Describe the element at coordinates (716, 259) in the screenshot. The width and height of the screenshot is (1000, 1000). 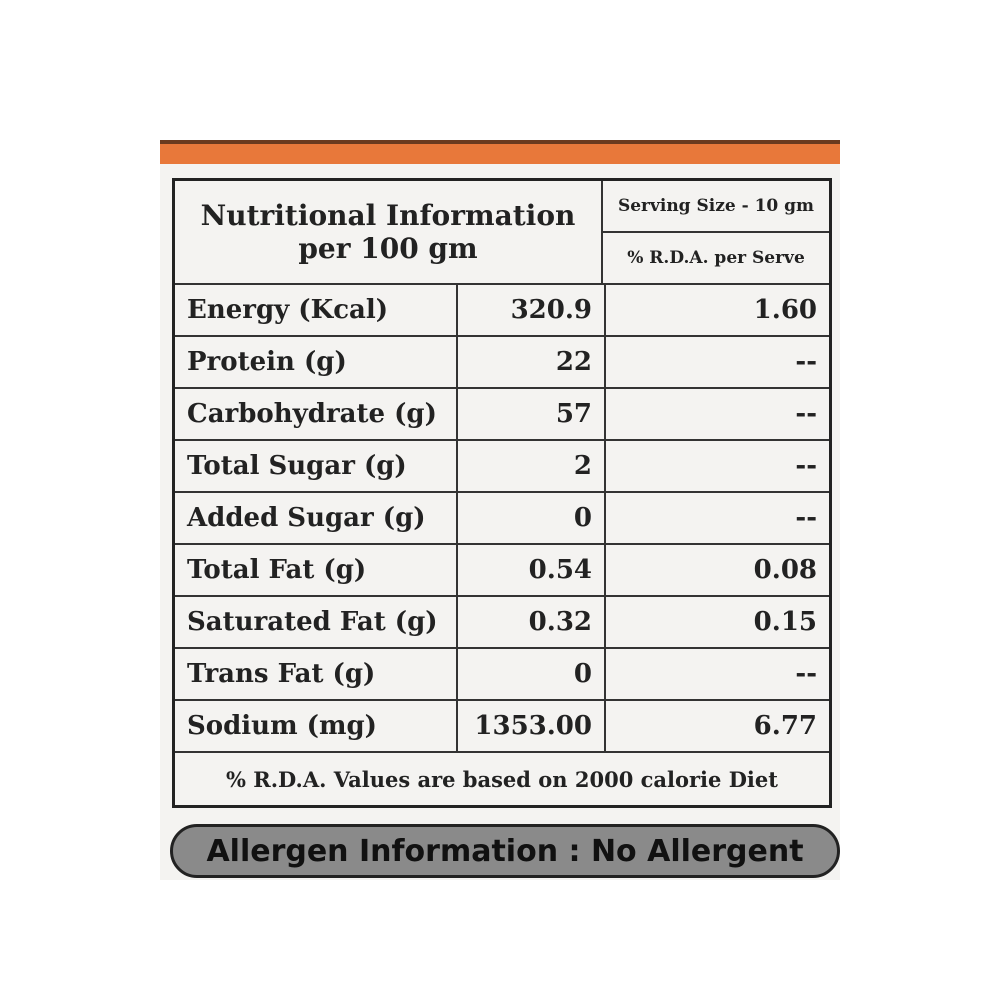
I see `rda-header: % R.D.A. per Serve` at that location.